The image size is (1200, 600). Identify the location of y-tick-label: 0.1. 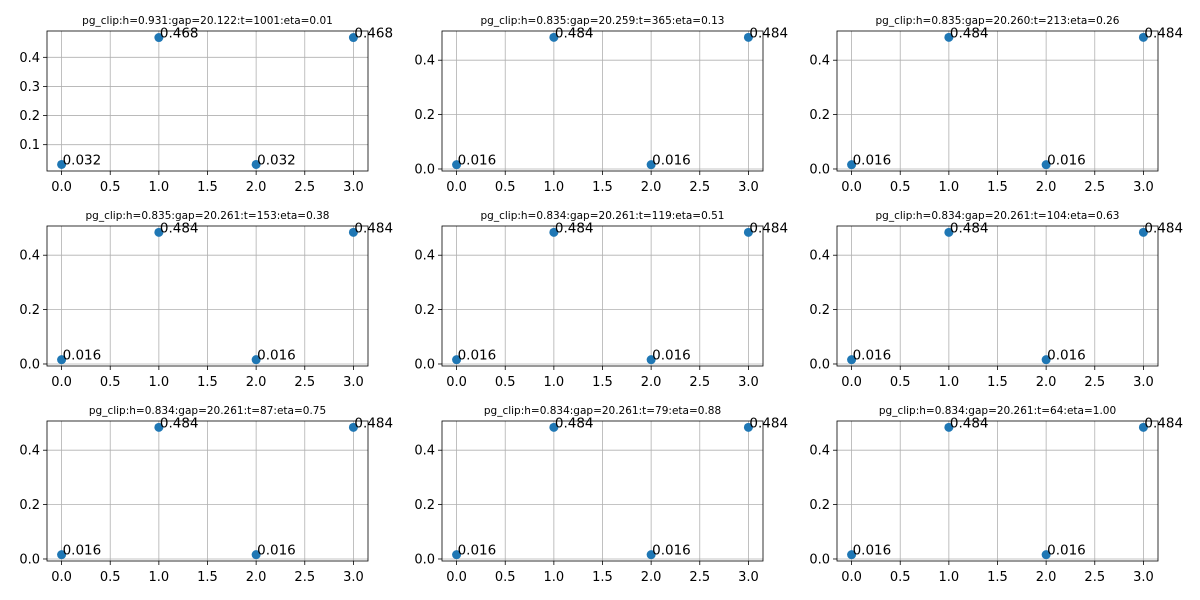
(29, 145).